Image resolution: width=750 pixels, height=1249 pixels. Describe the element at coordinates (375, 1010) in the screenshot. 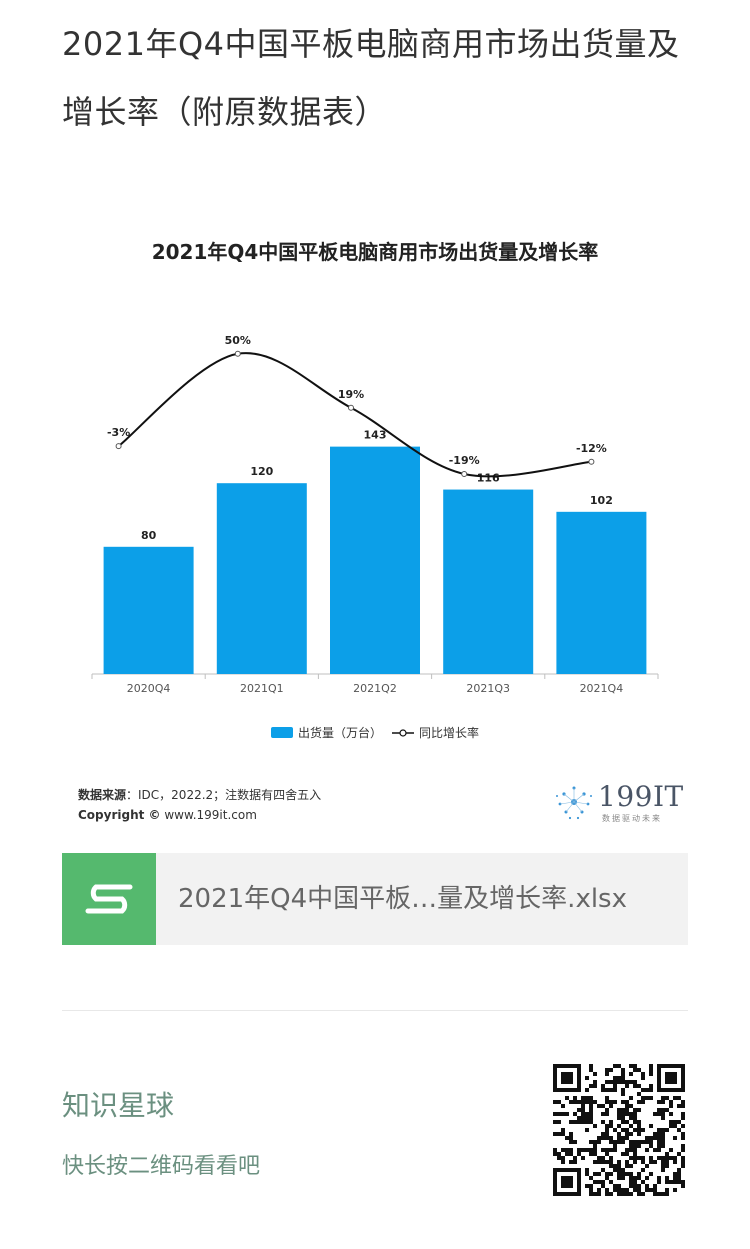

I see `divider` at that location.